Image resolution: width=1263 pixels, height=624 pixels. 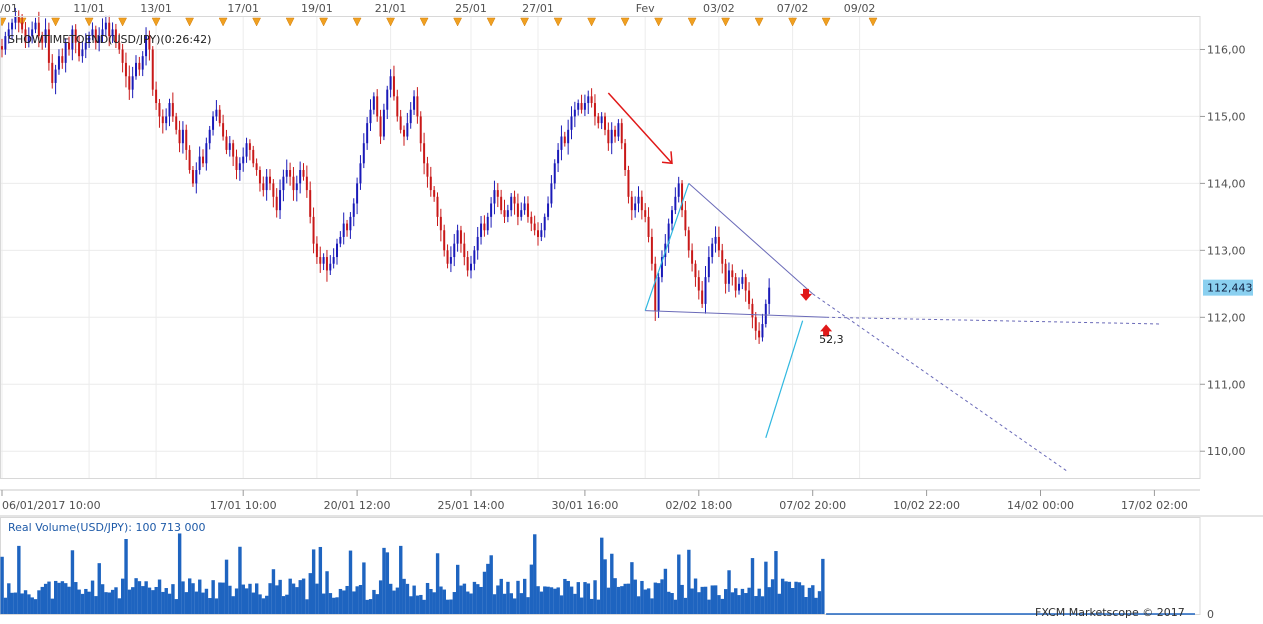 I want to click on top-date-label: Fev, so click(x=645, y=8).